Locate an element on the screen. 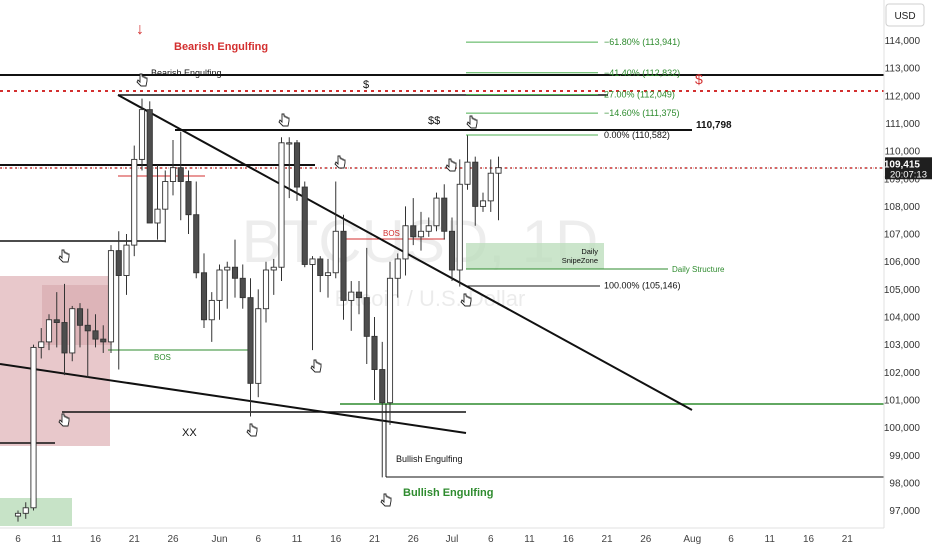 The height and width of the screenshot is (555, 932). date-tick-label: 11 is located at coordinates (57, 539).